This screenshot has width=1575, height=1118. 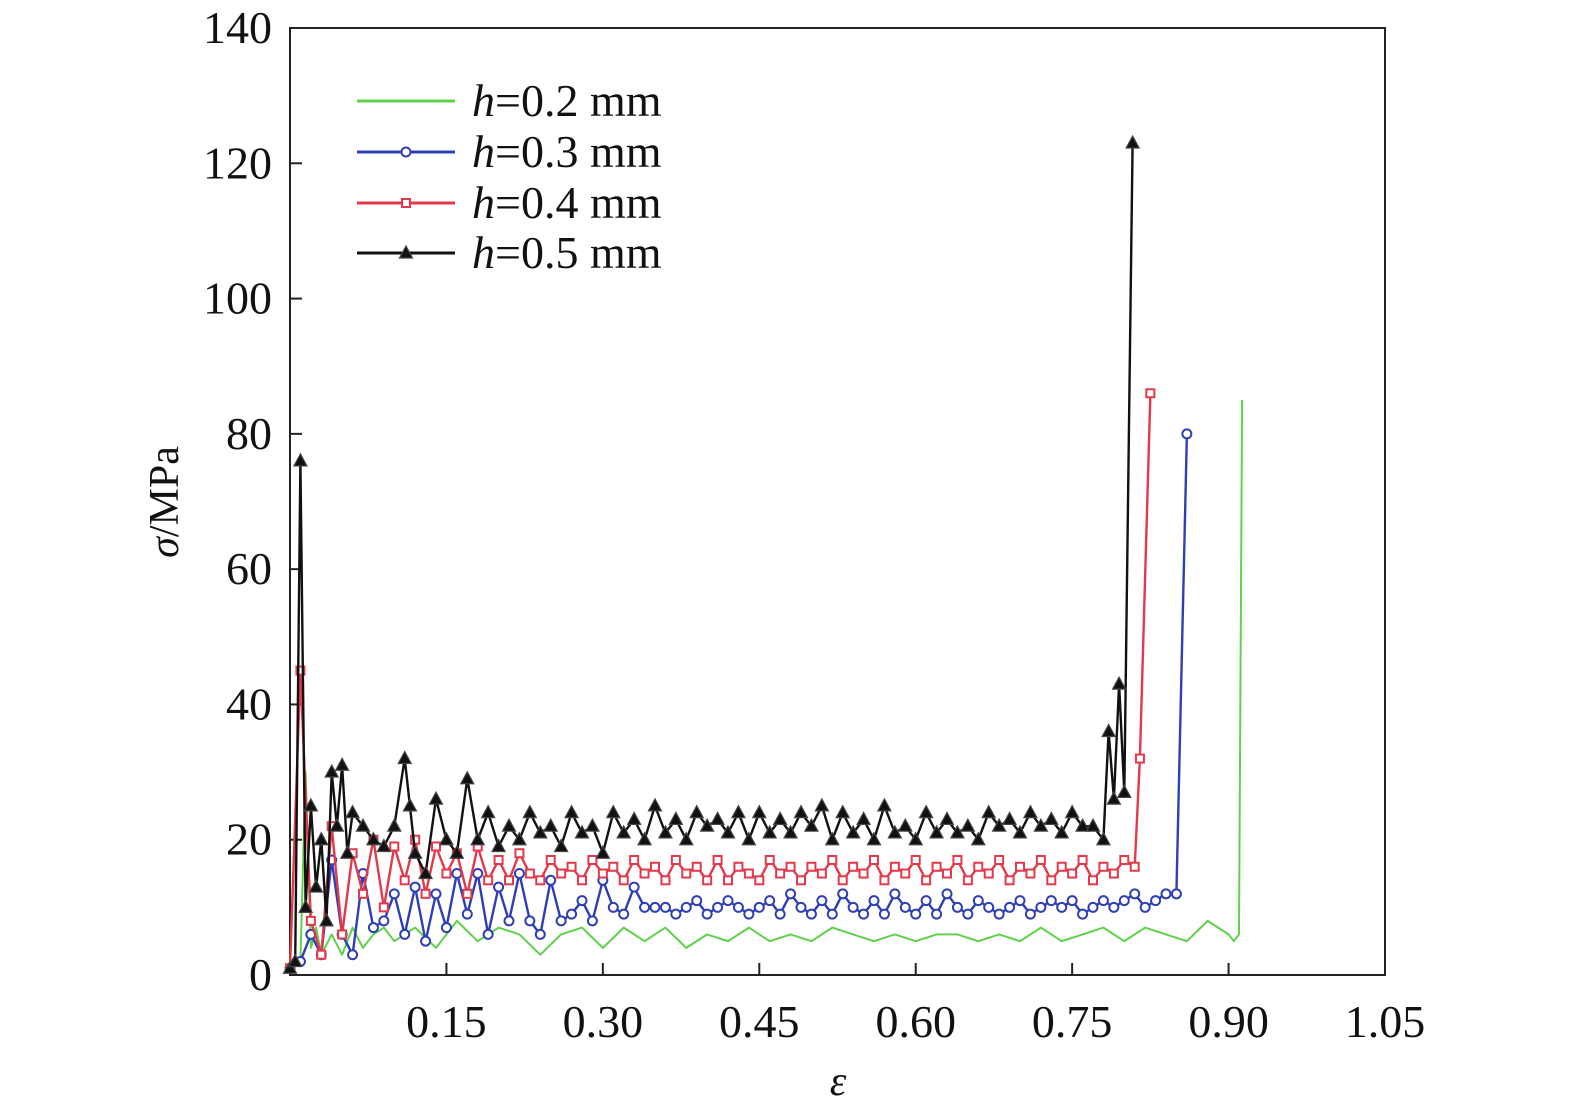 What do you see at coordinates (578, 202) in the screenshot?
I see `legend-label-value: =0.4 mm` at bounding box center [578, 202].